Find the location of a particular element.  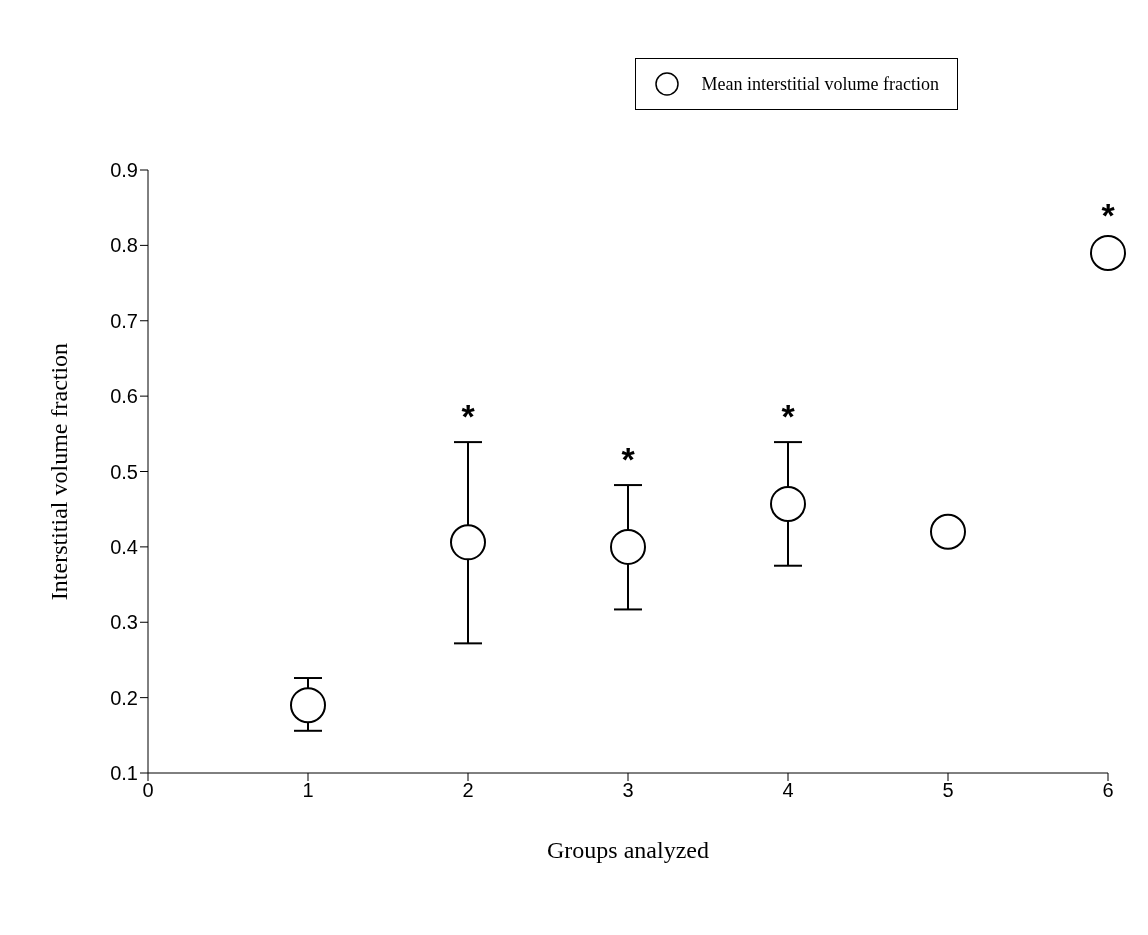

y-axis-title: Interstitial volume fraction is located at coordinates (58, 471).